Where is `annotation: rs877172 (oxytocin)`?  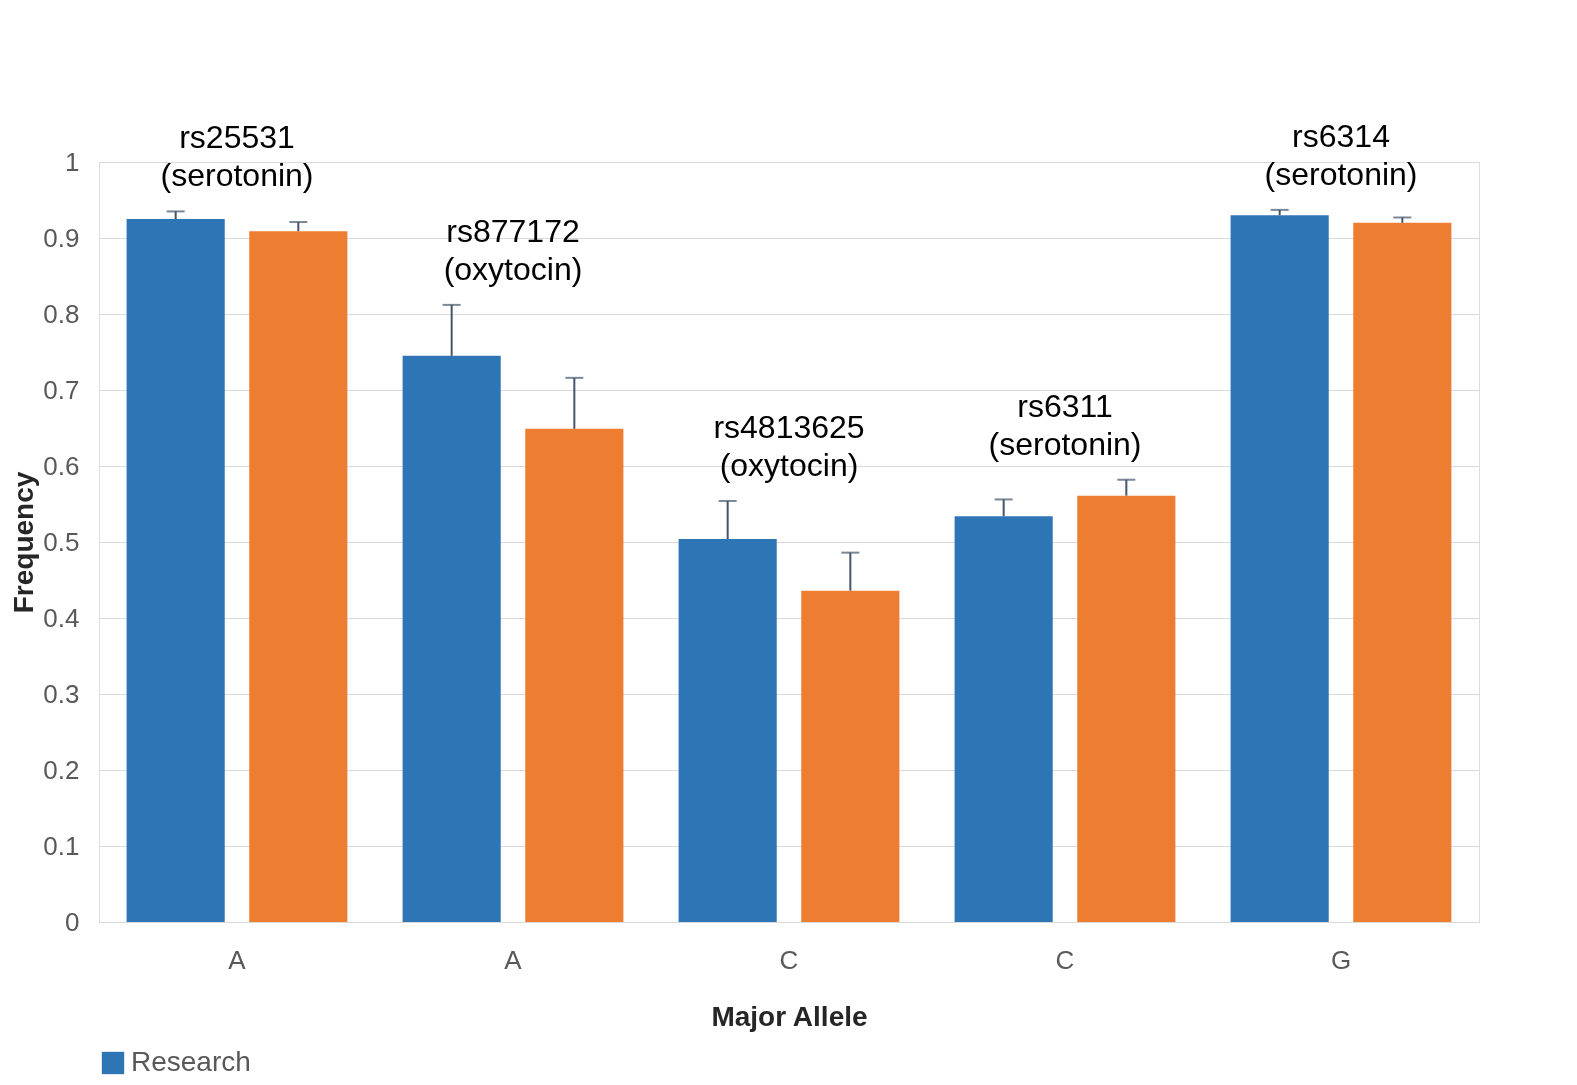
annotation: rs877172 (oxytocin) is located at coordinates (513, 249).